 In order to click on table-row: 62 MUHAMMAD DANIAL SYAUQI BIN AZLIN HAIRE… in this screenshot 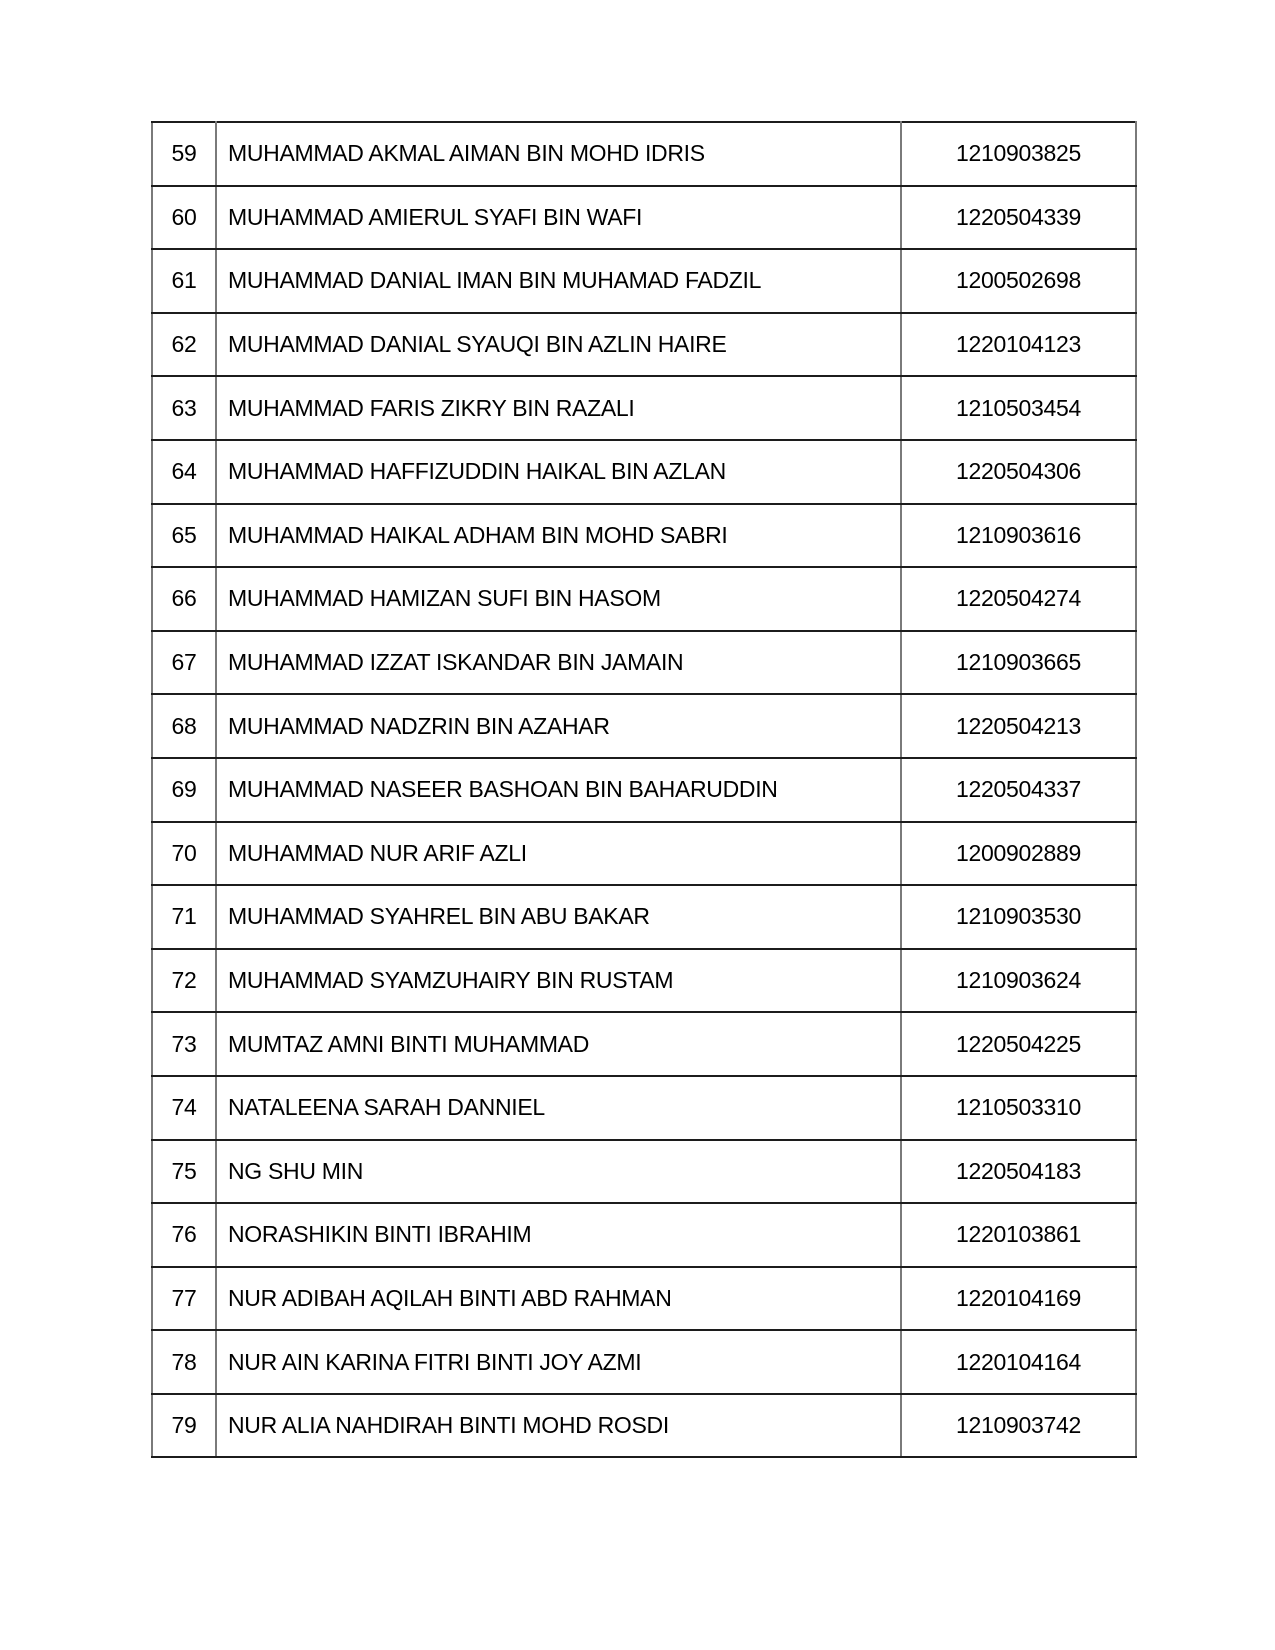, I will do `click(644, 344)`.